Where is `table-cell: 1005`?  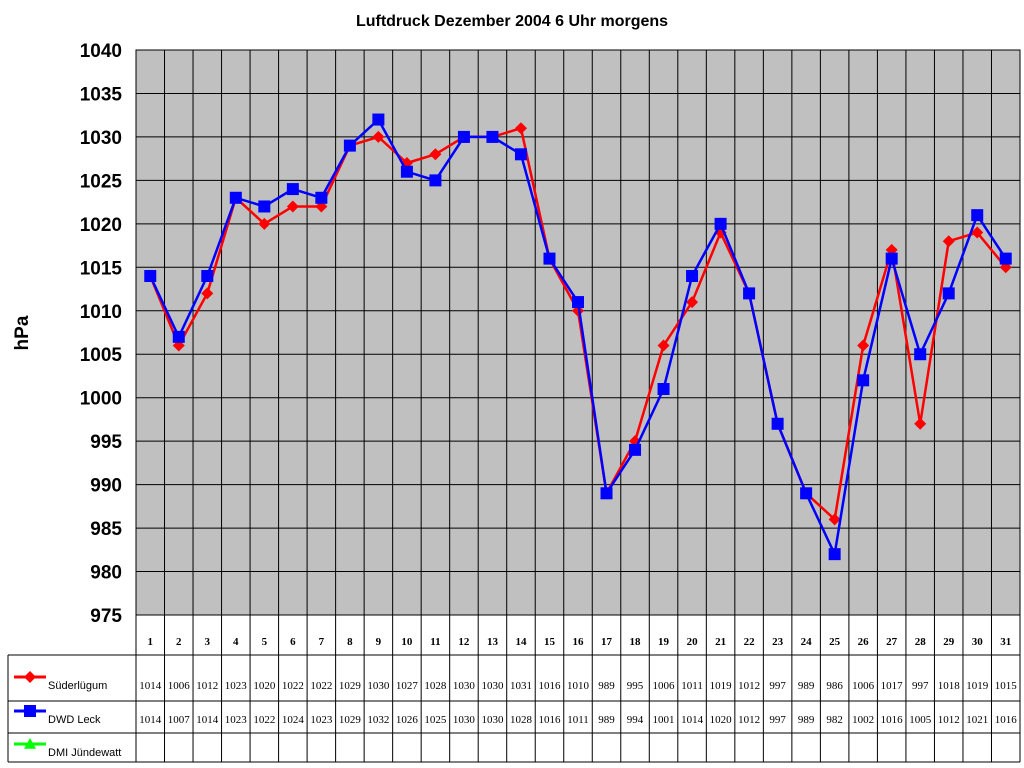
table-cell: 1005 is located at coordinates (920, 720).